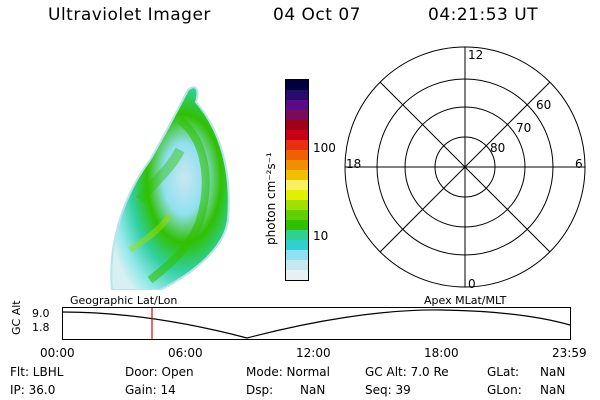  I want to click on status-door: Door: Open, so click(159, 372).